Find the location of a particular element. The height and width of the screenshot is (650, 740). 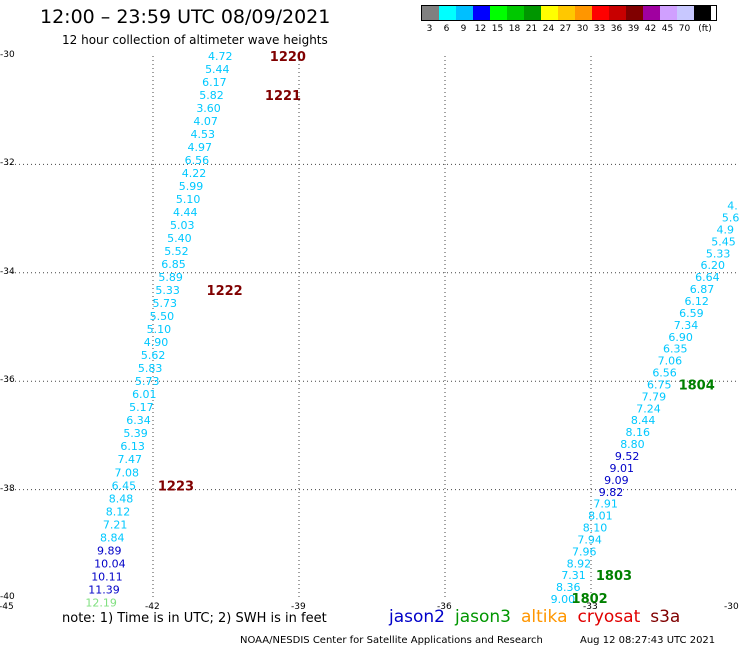

lat-tick-label: -30 is located at coordinates (7, 55).